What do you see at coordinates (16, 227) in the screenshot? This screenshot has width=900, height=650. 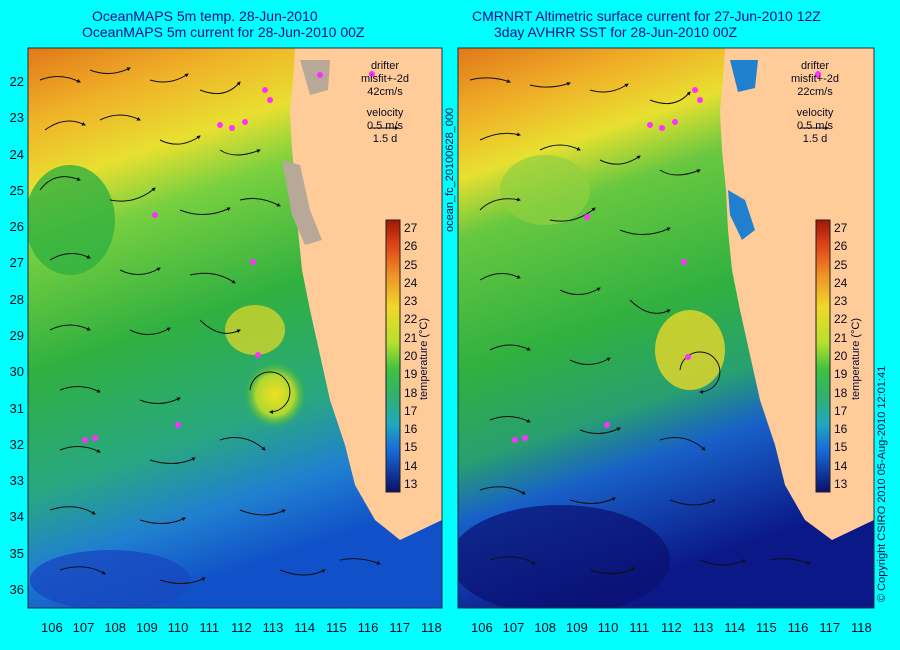 I see `lat-tick: 26` at bounding box center [16, 227].